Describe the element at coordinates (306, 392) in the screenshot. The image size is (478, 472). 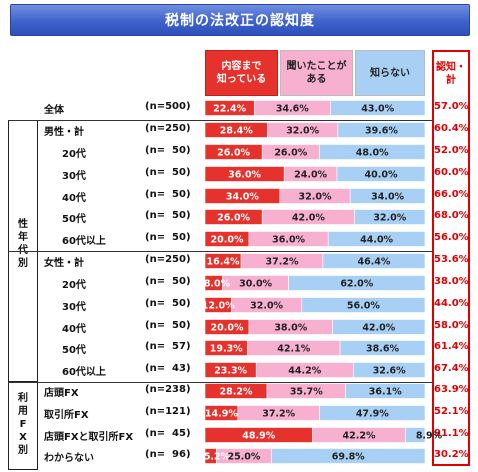
I see `data-label: 35.7%` at that location.